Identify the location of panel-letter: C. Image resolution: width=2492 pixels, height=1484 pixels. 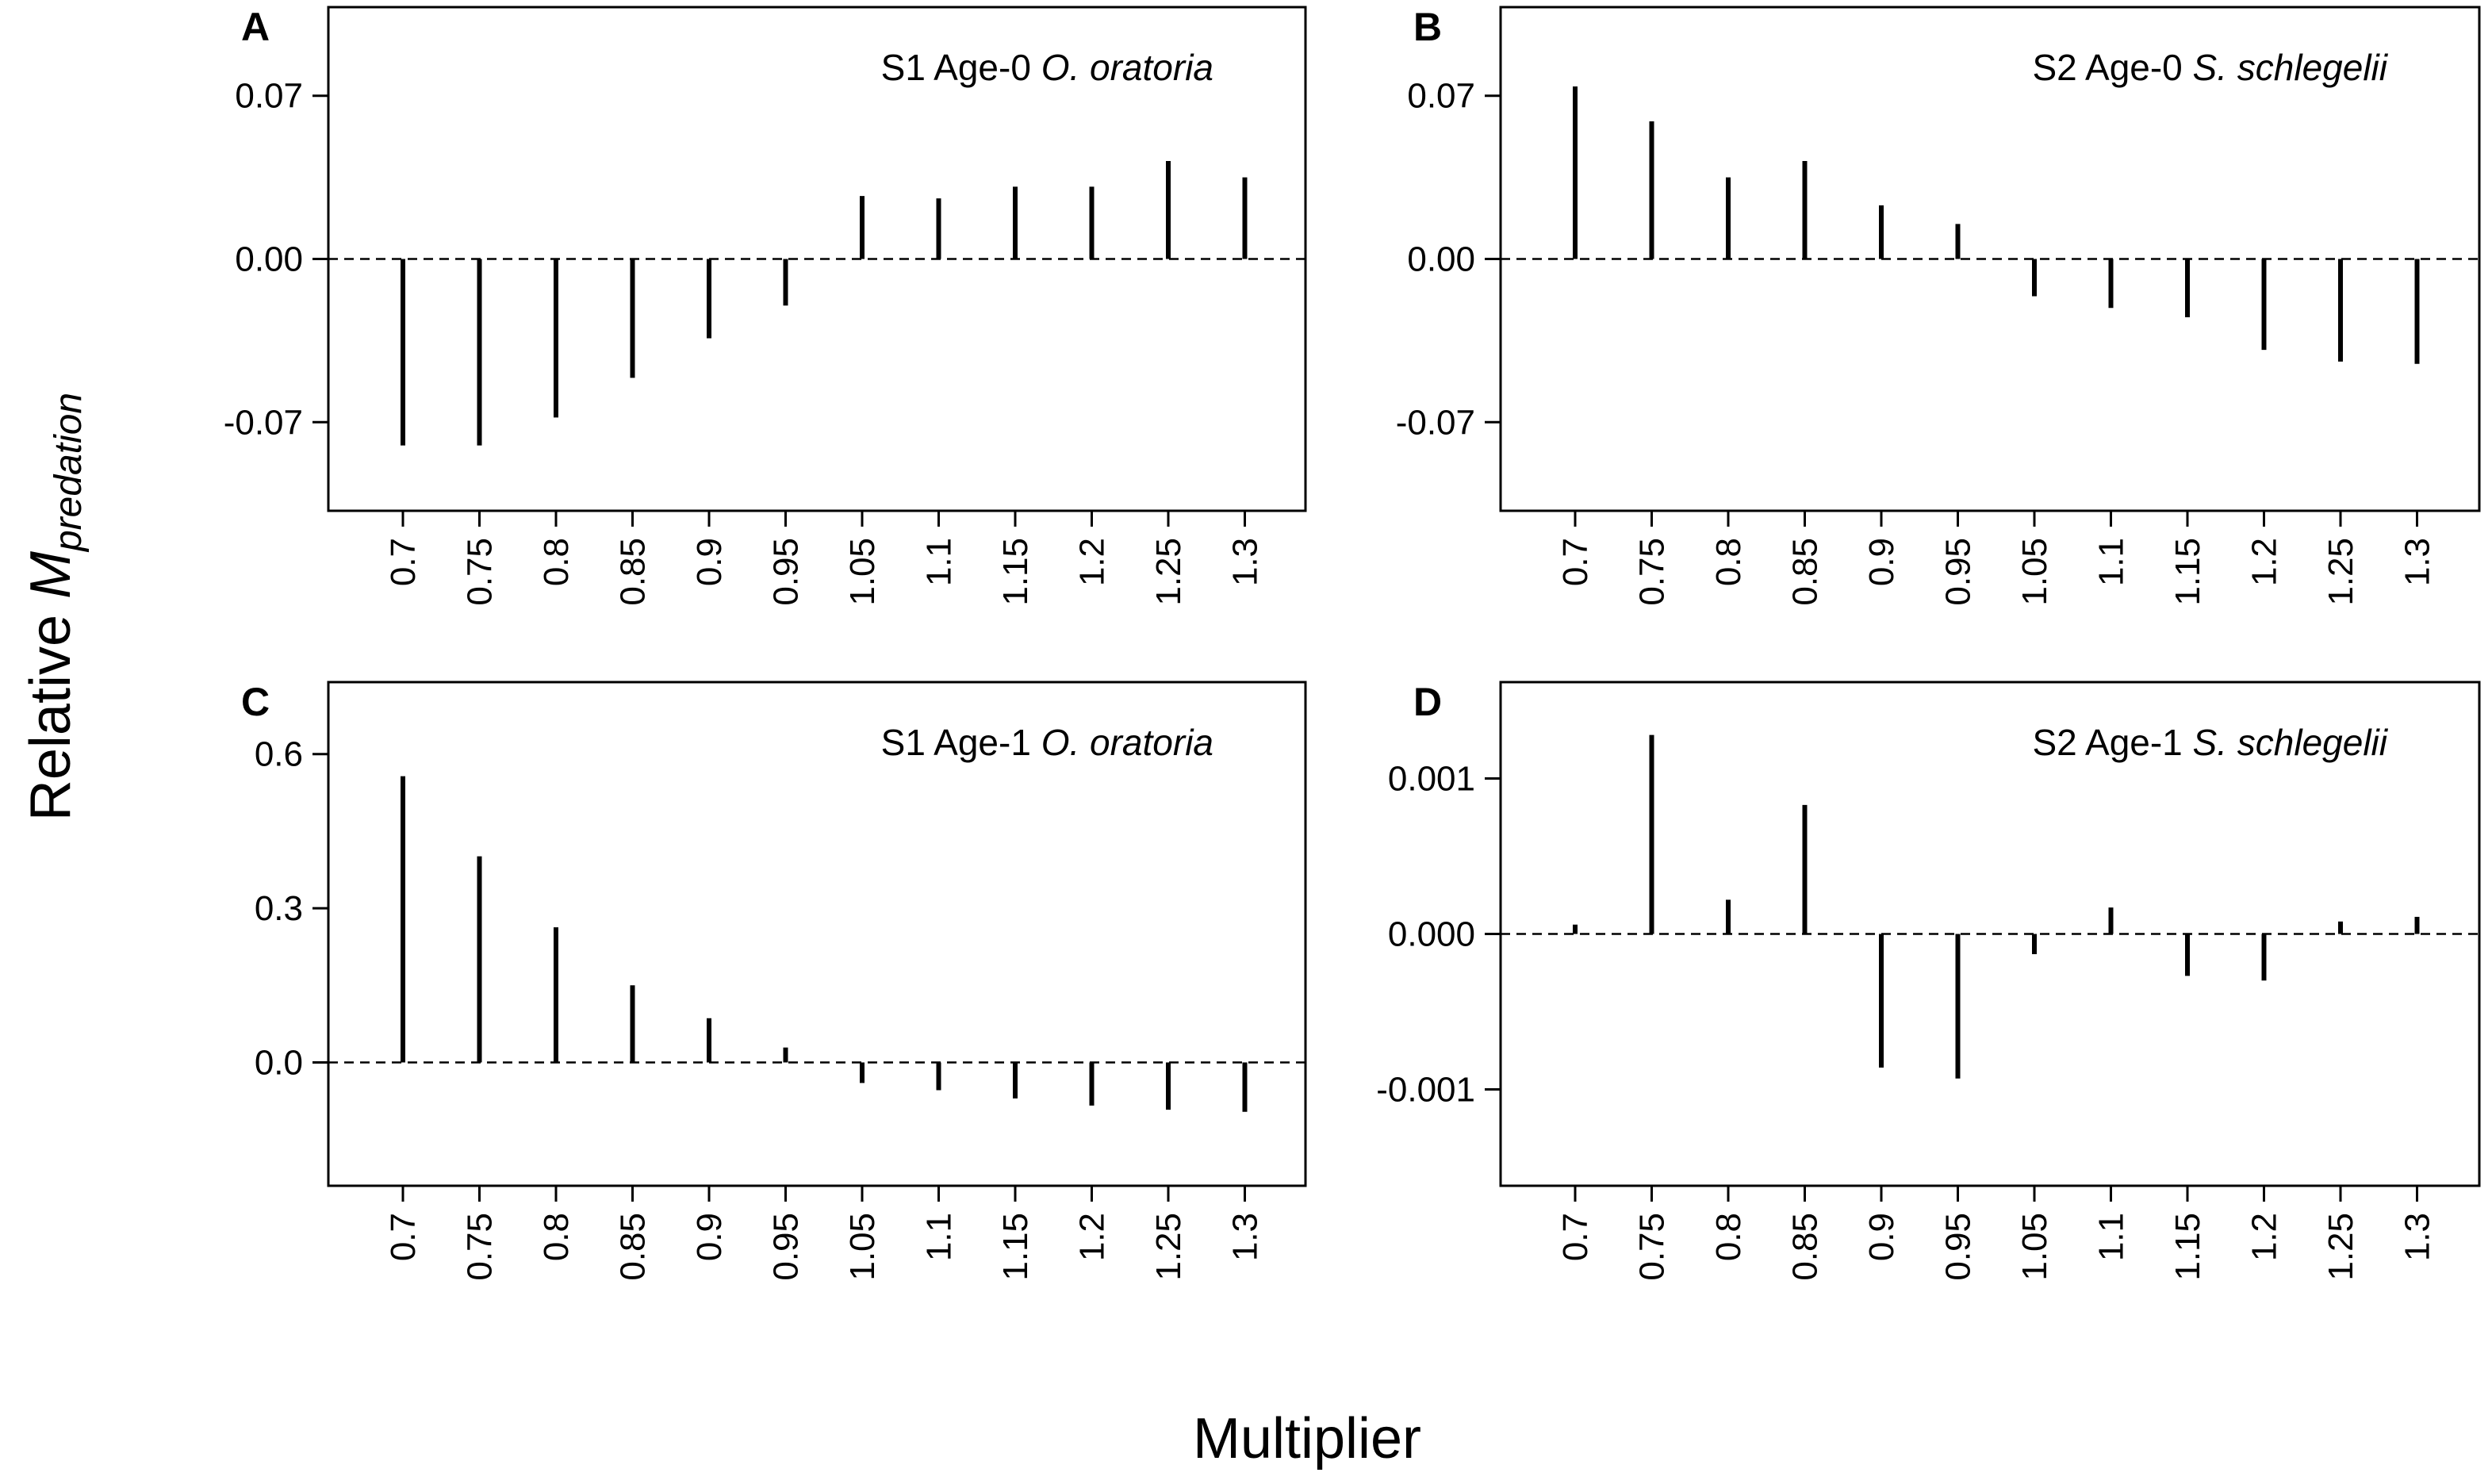
(255, 702).